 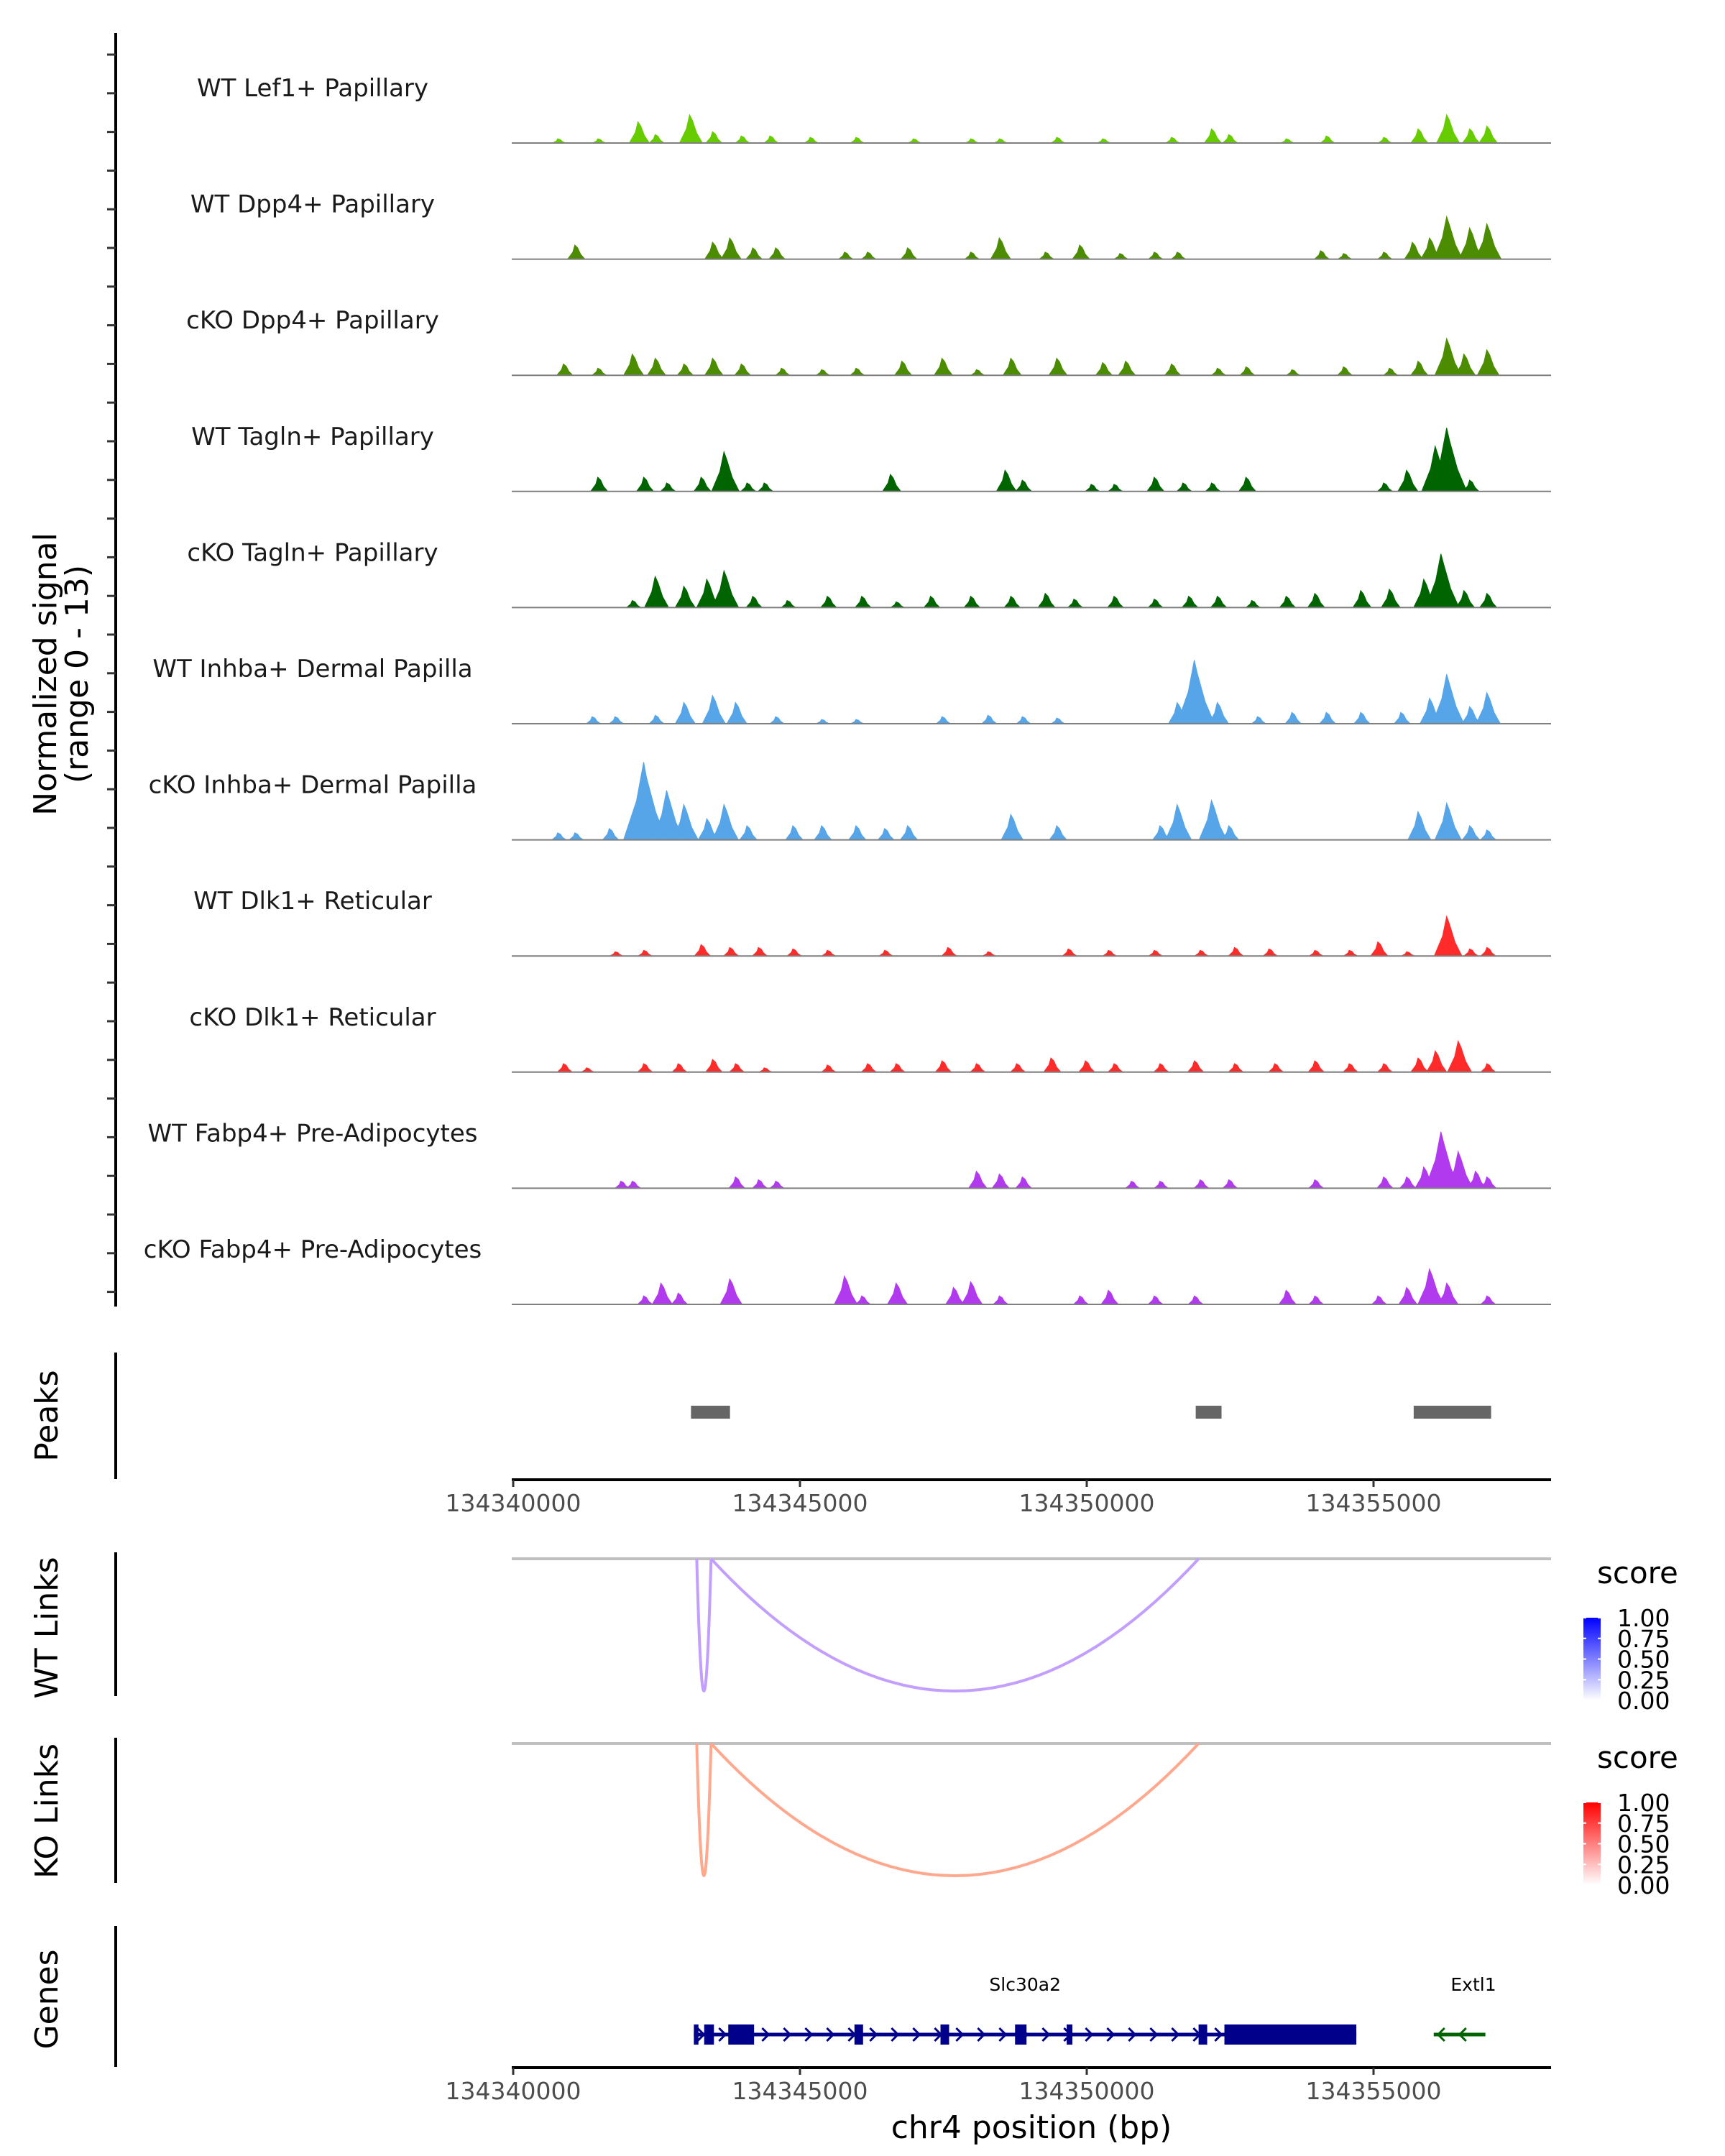 I want to click on track-label: cKO Fabp4+ Pre-Adipocytes, so click(x=313, y=1249).